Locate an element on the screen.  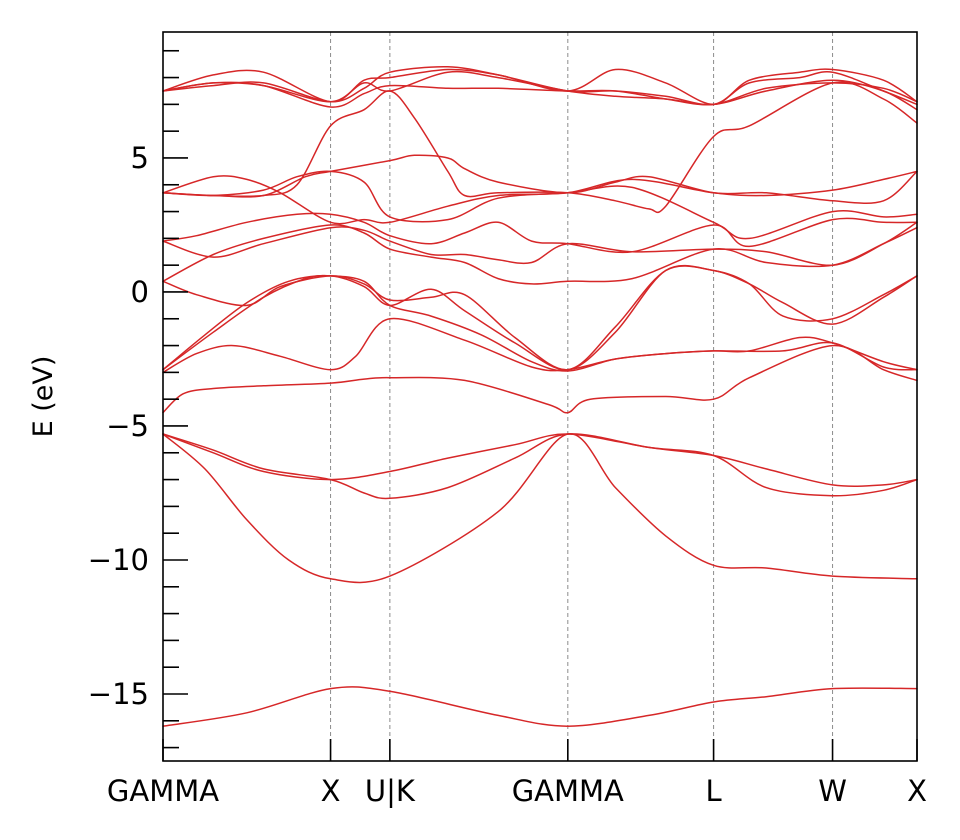
y-axis-ticks: 5 0 −5 −10 −15 is located at coordinates (138, 399).